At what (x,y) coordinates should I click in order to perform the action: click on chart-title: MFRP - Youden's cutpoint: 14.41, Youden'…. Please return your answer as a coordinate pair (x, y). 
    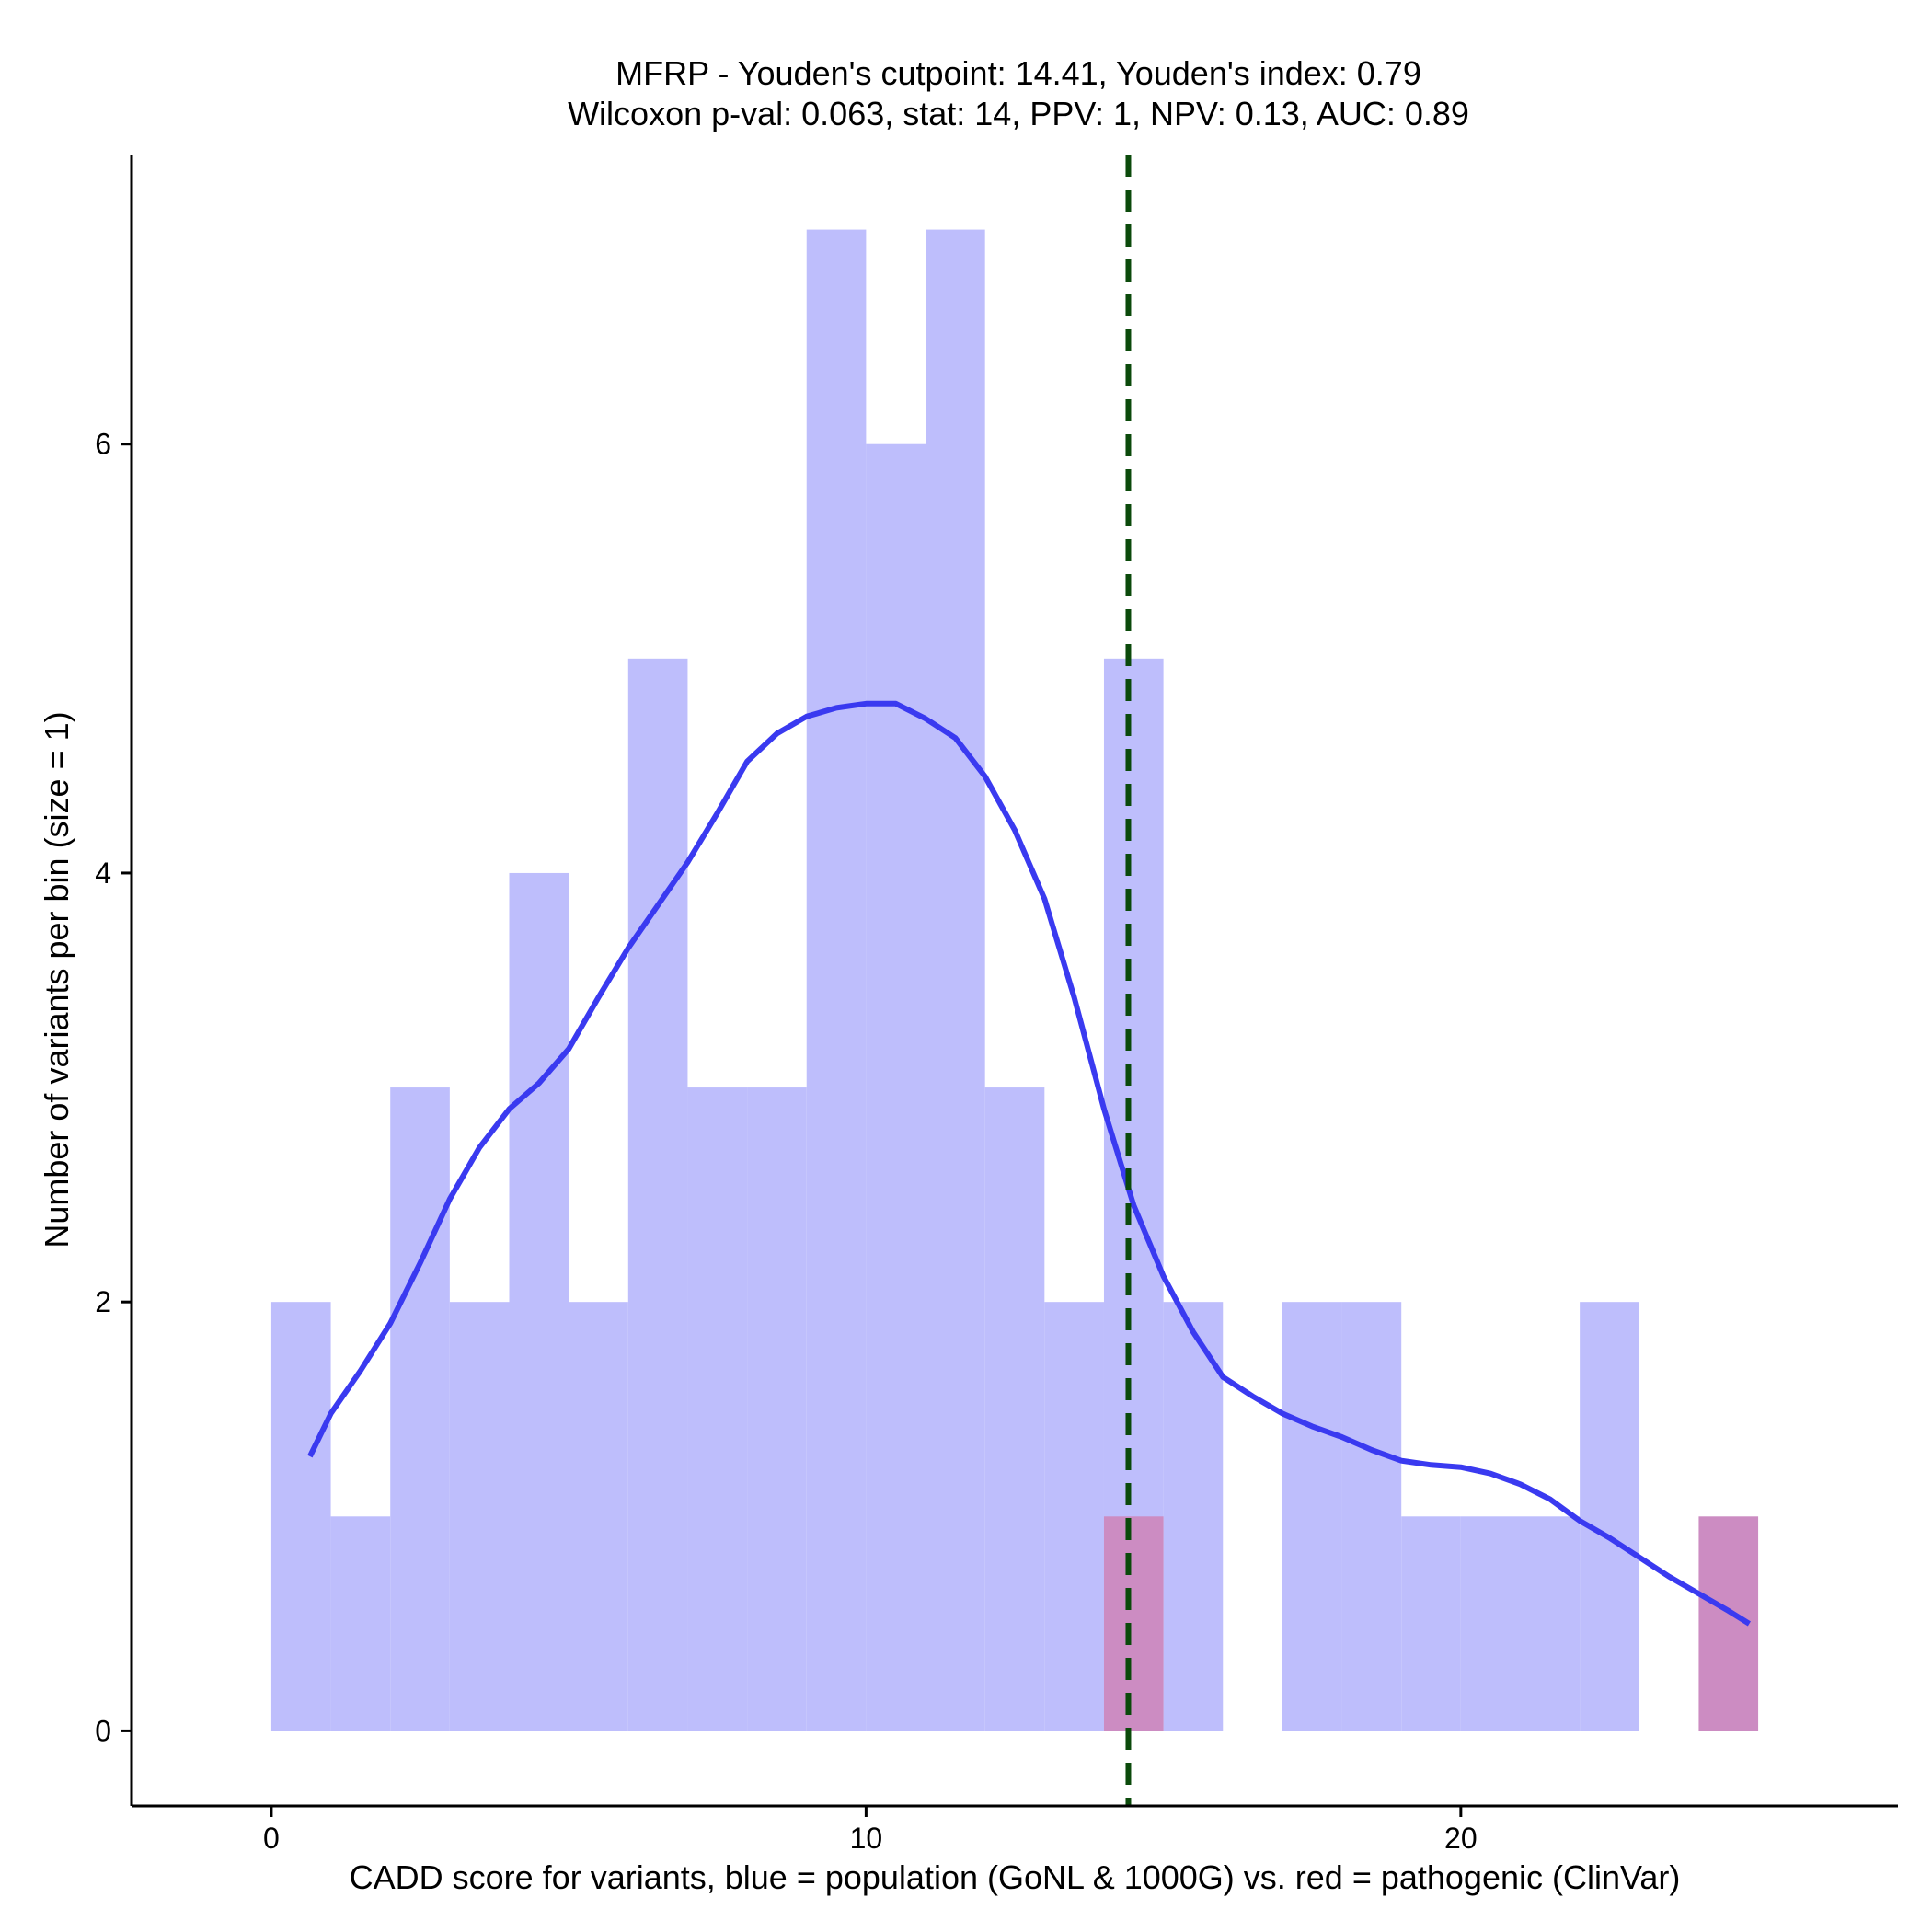
    Looking at the image, I should click on (1018, 93).